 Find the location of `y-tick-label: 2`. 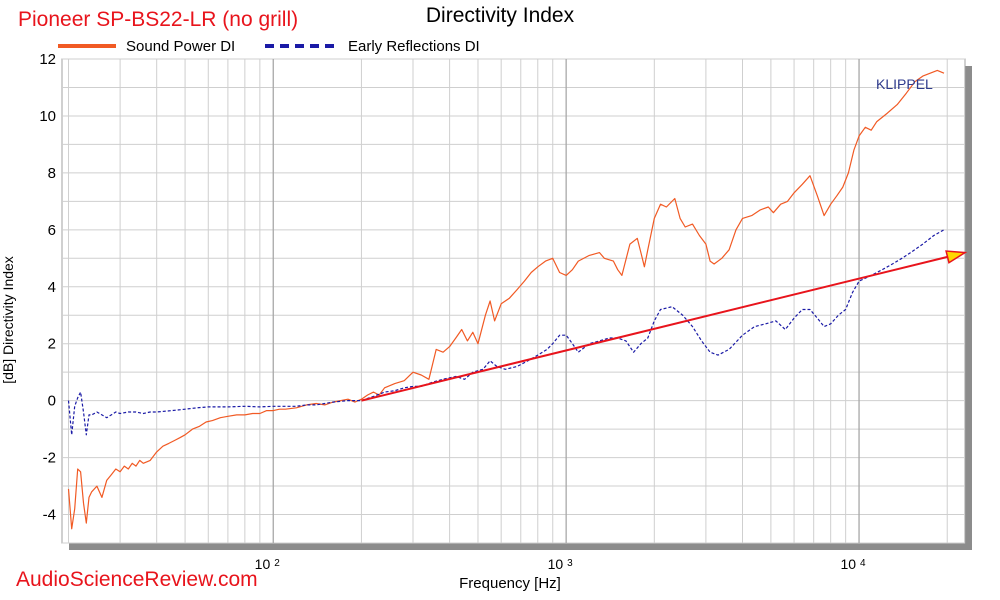

y-tick-label: 2 is located at coordinates (52, 344).